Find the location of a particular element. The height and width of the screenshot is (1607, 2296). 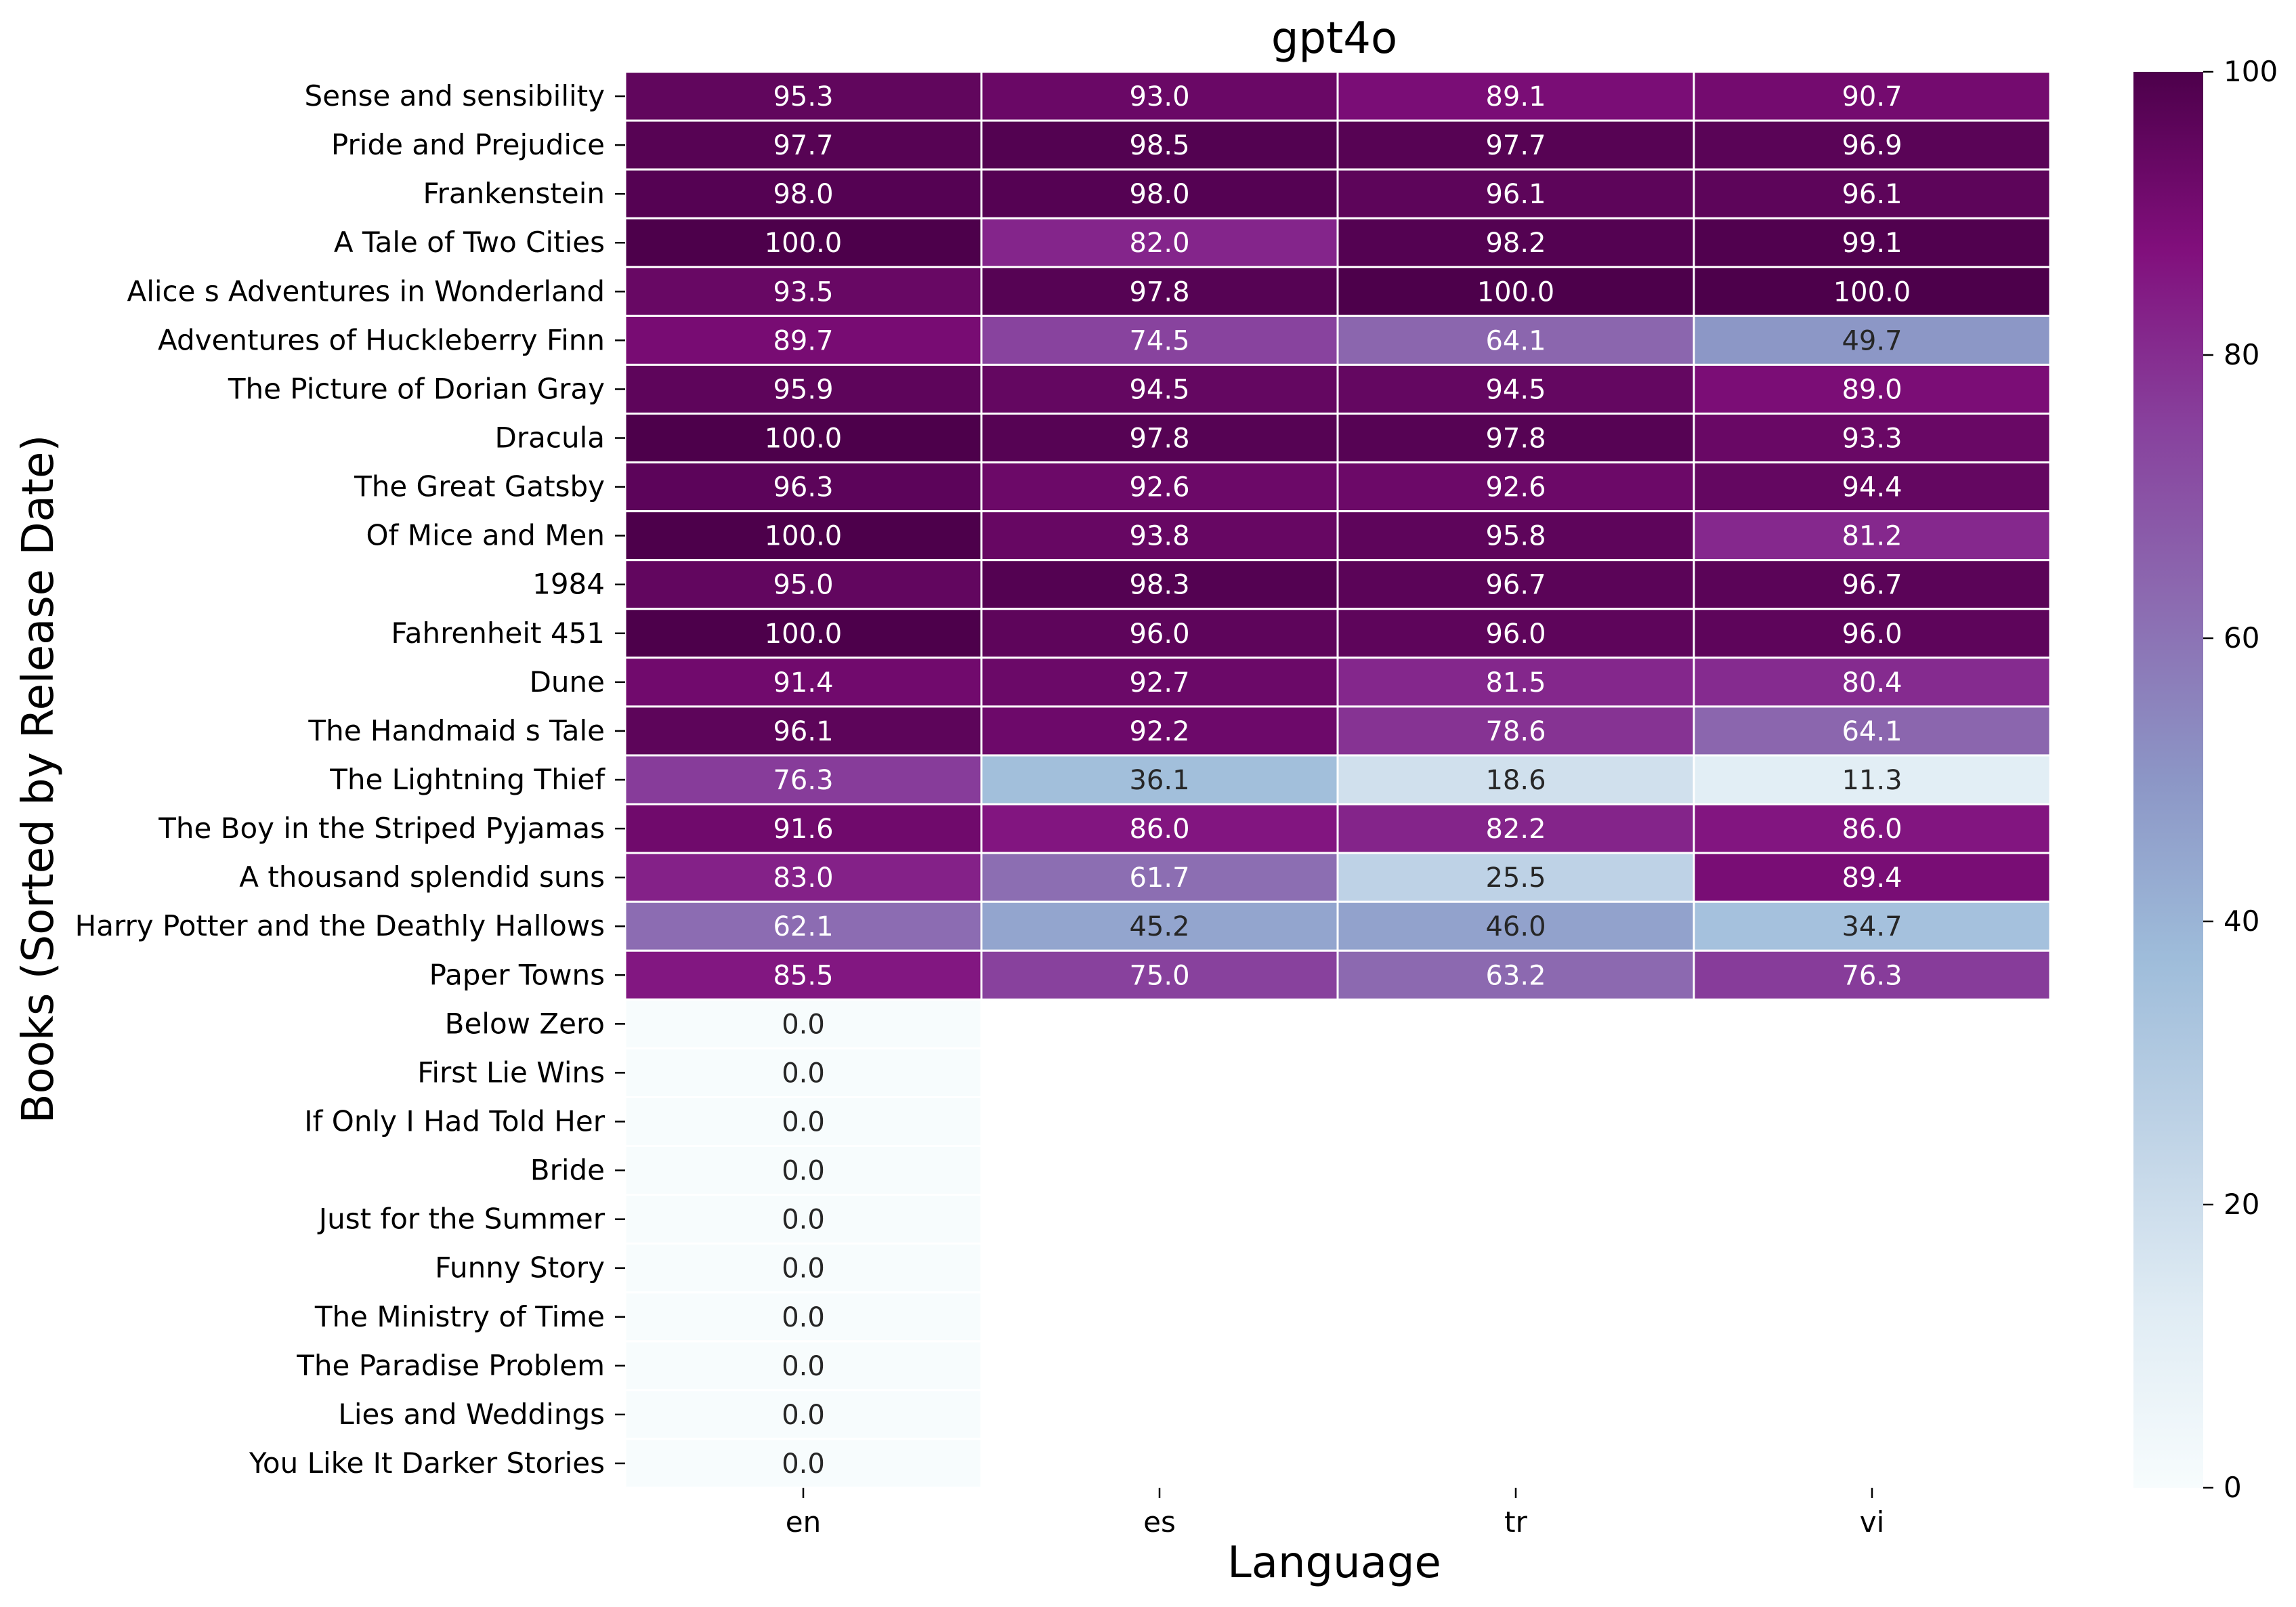

cell-value-label: 91.4 is located at coordinates (803, 682).